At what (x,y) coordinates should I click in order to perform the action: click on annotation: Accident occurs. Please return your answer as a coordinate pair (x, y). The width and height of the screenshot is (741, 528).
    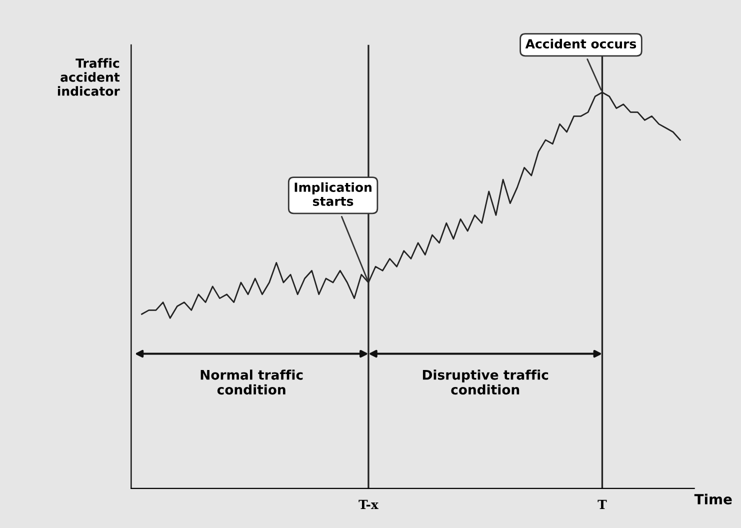
    Looking at the image, I should click on (580, 43).